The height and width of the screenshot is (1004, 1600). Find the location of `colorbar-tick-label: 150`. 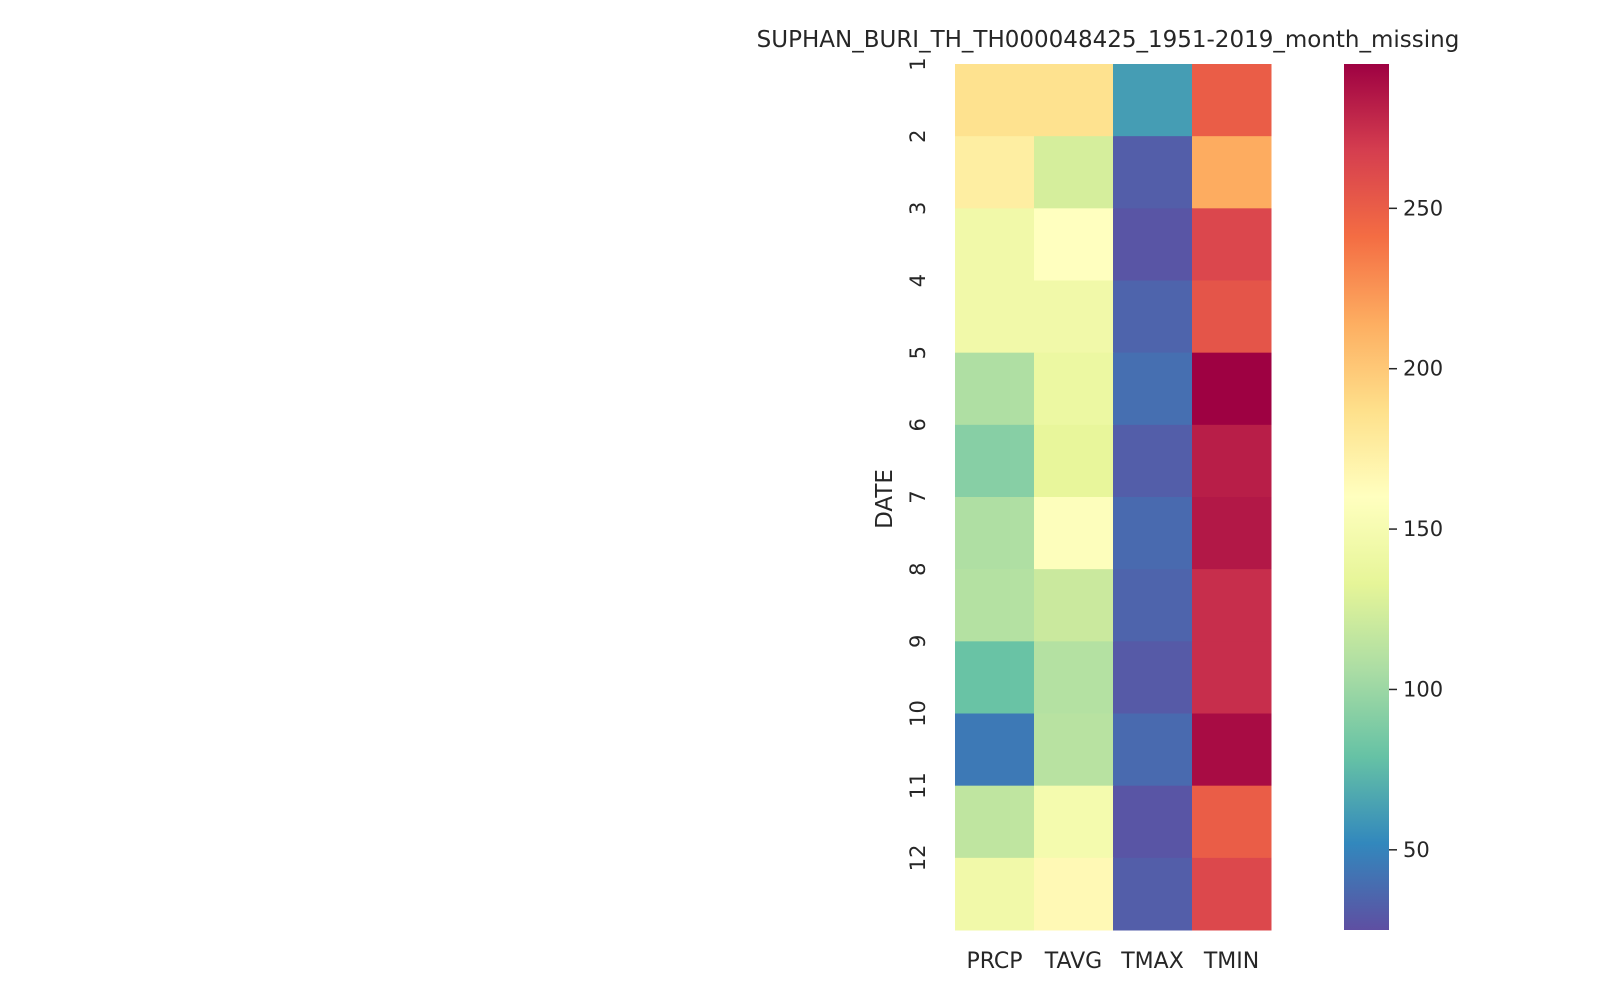

colorbar-tick-label: 150 is located at coordinates (1423, 529).